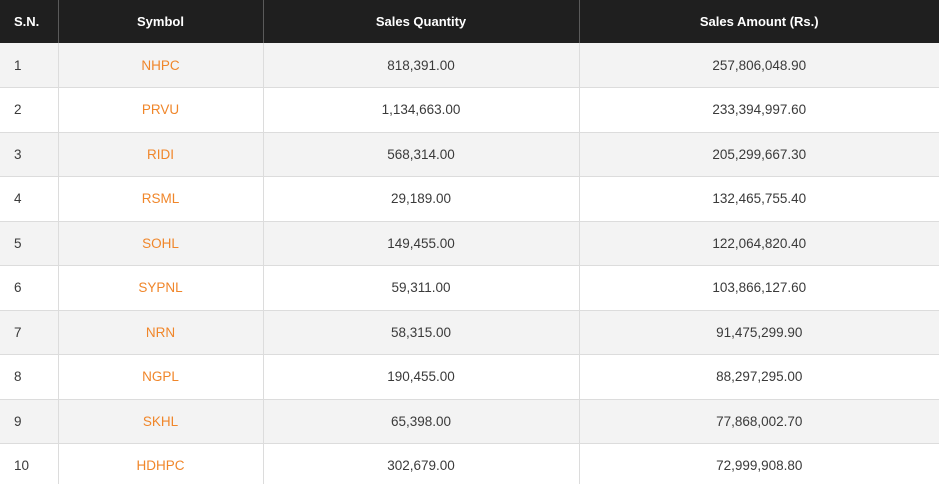 The image size is (939, 484). Describe the element at coordinates (421, 198) in the screenshot. I see `sales-quantity-cell: 29,189.00` at that location.